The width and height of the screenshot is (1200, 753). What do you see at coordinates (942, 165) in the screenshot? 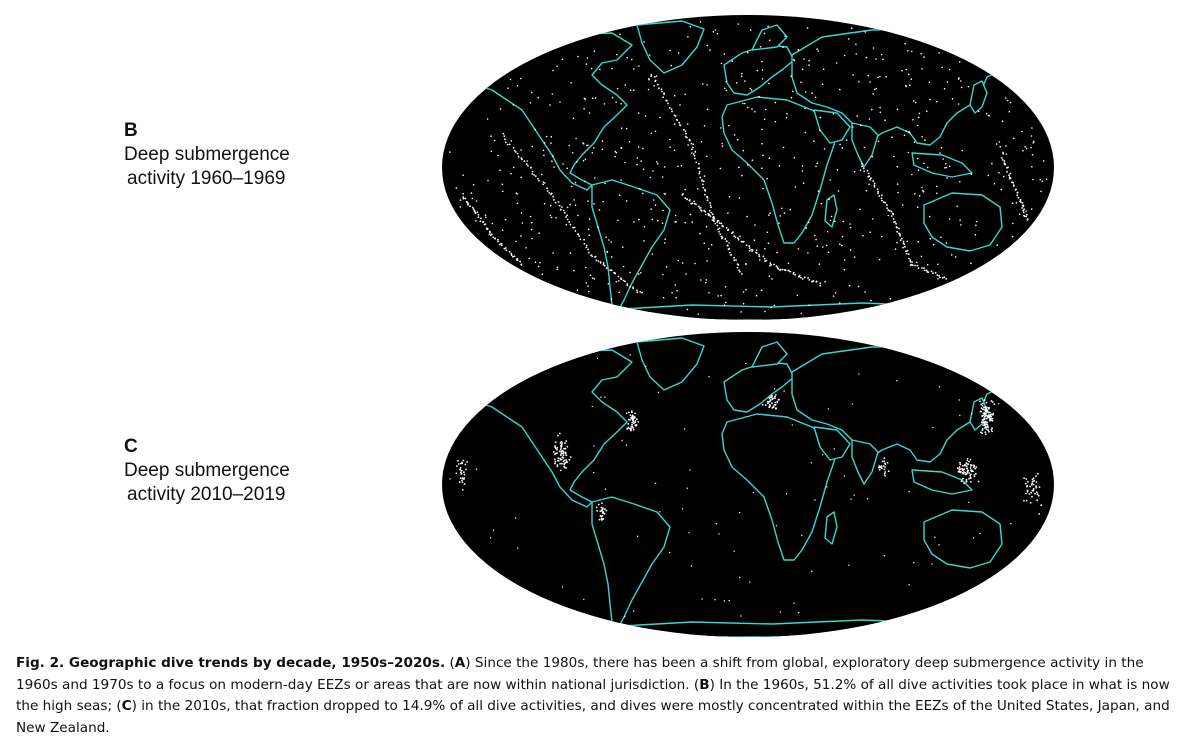
I see `landmass-southeast-asia-islands` at bounding box center [942, 165].